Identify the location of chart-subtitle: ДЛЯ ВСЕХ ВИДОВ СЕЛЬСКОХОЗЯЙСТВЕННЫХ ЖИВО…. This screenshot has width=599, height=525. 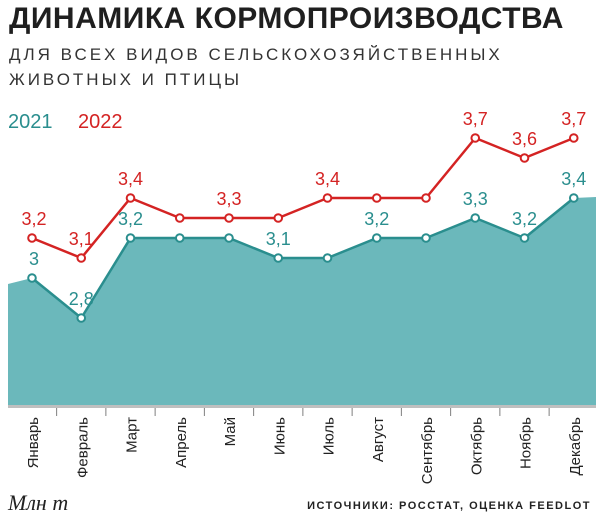
(256, 67).